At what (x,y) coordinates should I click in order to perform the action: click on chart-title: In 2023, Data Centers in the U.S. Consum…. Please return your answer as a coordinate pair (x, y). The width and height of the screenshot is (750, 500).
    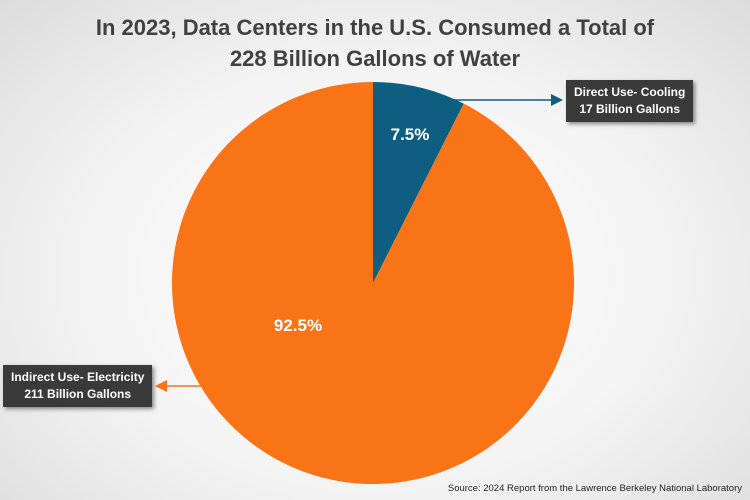
    Looking at the image, I should click on (375, 43).